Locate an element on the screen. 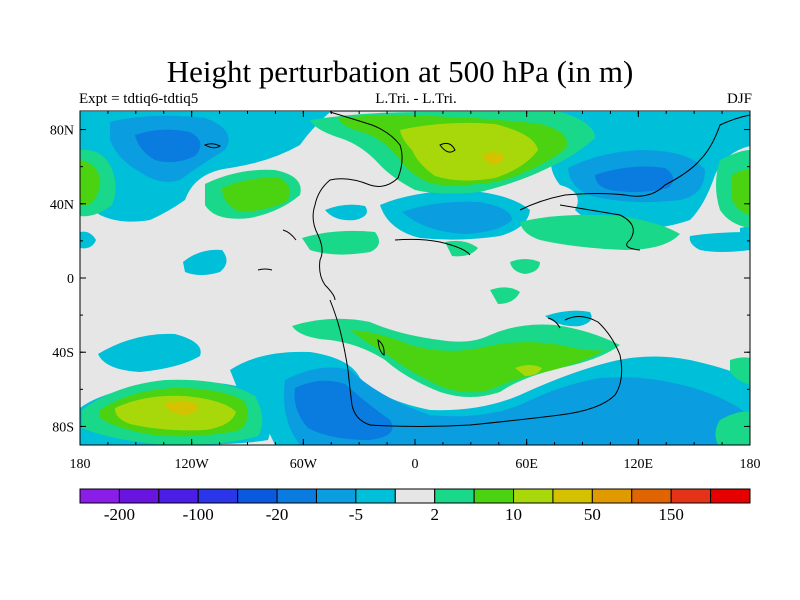 This screenshot has width=800, height=600. contour-green-south-east is located at coordinates (732, 428).